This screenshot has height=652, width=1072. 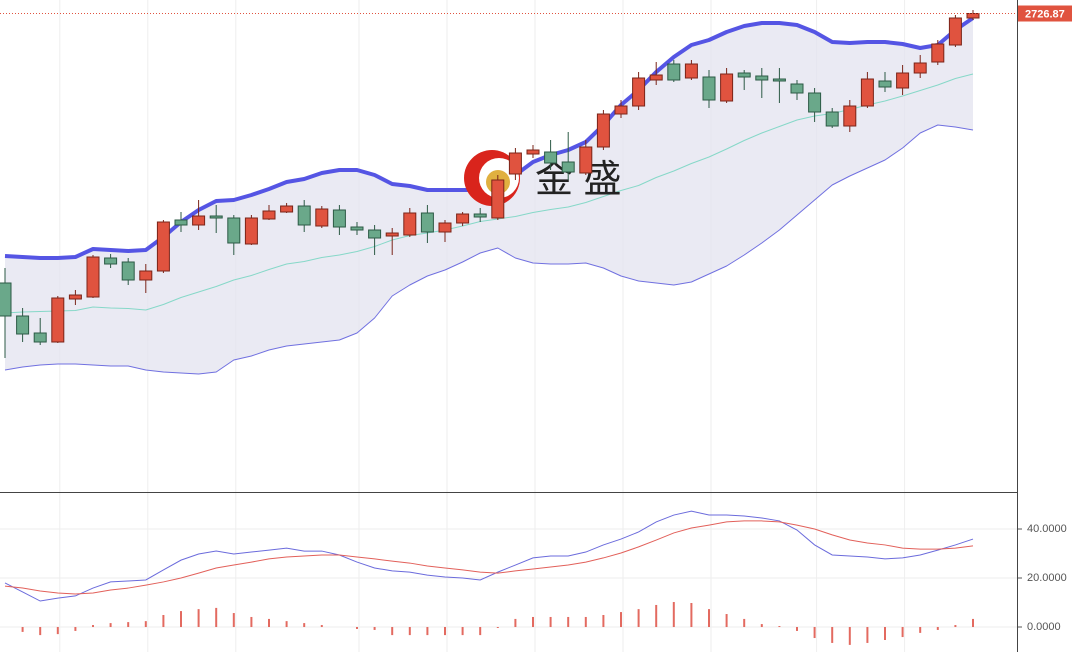 I want to click on last-price-box, so click(x=1045, y=13).